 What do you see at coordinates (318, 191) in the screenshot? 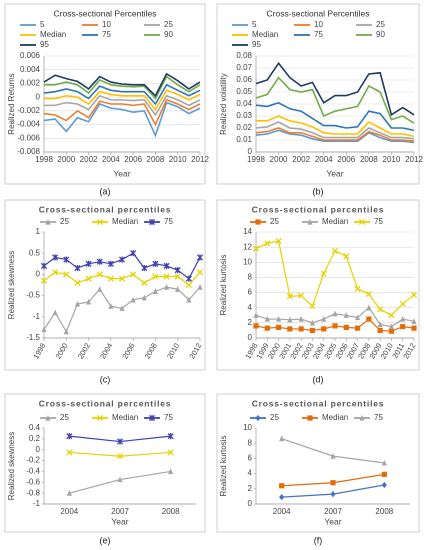
I see `panel-label: (b)` at bounding box center [318, 191].